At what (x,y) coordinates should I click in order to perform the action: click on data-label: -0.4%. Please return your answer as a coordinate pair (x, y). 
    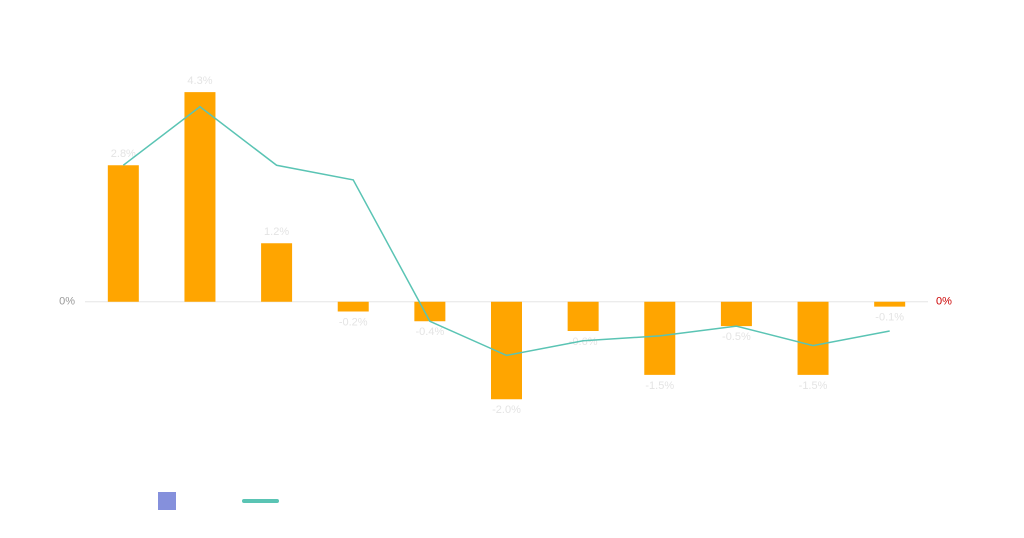
    Looking at the image, I should click on (429, 332).